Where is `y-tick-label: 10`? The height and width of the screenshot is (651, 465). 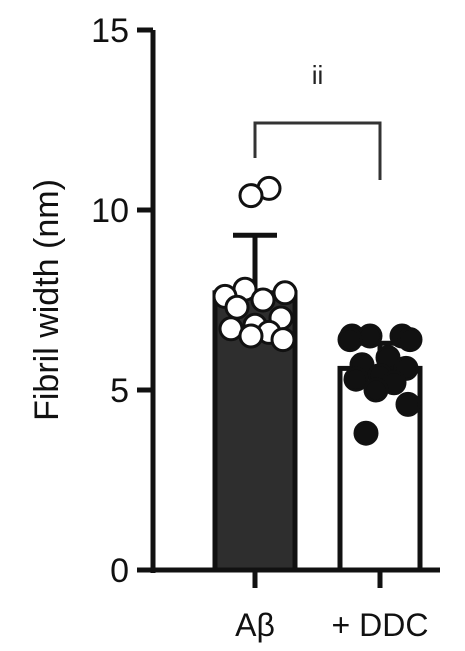 y-tick-label: 10 is located at coordinates (110, 211).